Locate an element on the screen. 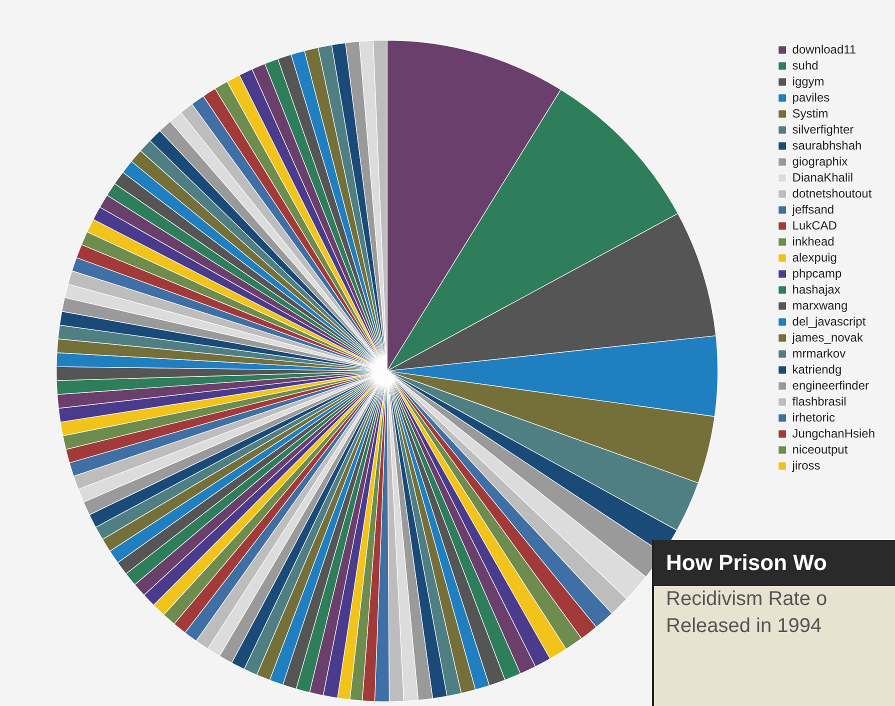 The image size is (895, 706). legend-label: inkhead is located at coordinates (813, 241).